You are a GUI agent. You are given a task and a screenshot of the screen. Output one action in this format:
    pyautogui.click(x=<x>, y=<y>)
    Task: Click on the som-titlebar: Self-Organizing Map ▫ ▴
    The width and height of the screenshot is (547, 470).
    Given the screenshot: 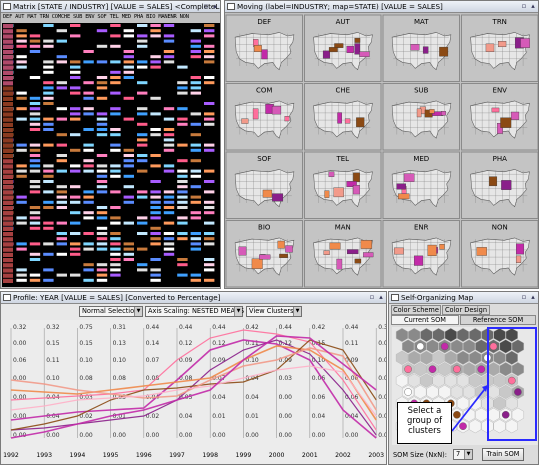 What is the action you would take?
    pyautogui.click(x=463, y=298)
    